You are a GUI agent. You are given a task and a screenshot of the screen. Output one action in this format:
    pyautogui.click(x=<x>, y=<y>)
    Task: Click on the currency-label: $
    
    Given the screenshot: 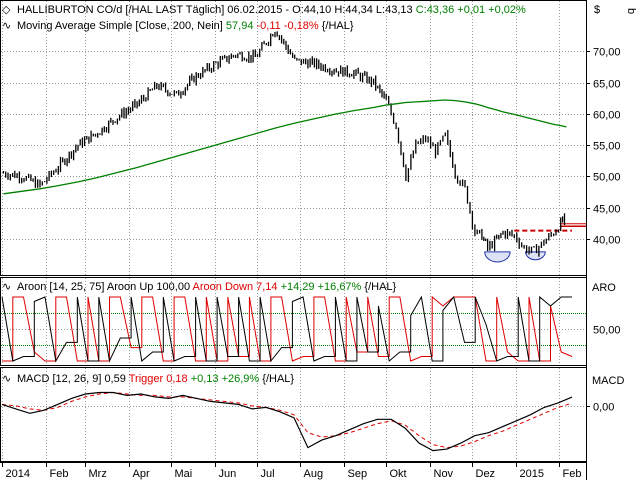 What is the action you would take?
    pyautogui.click(x=597, y=10)
    